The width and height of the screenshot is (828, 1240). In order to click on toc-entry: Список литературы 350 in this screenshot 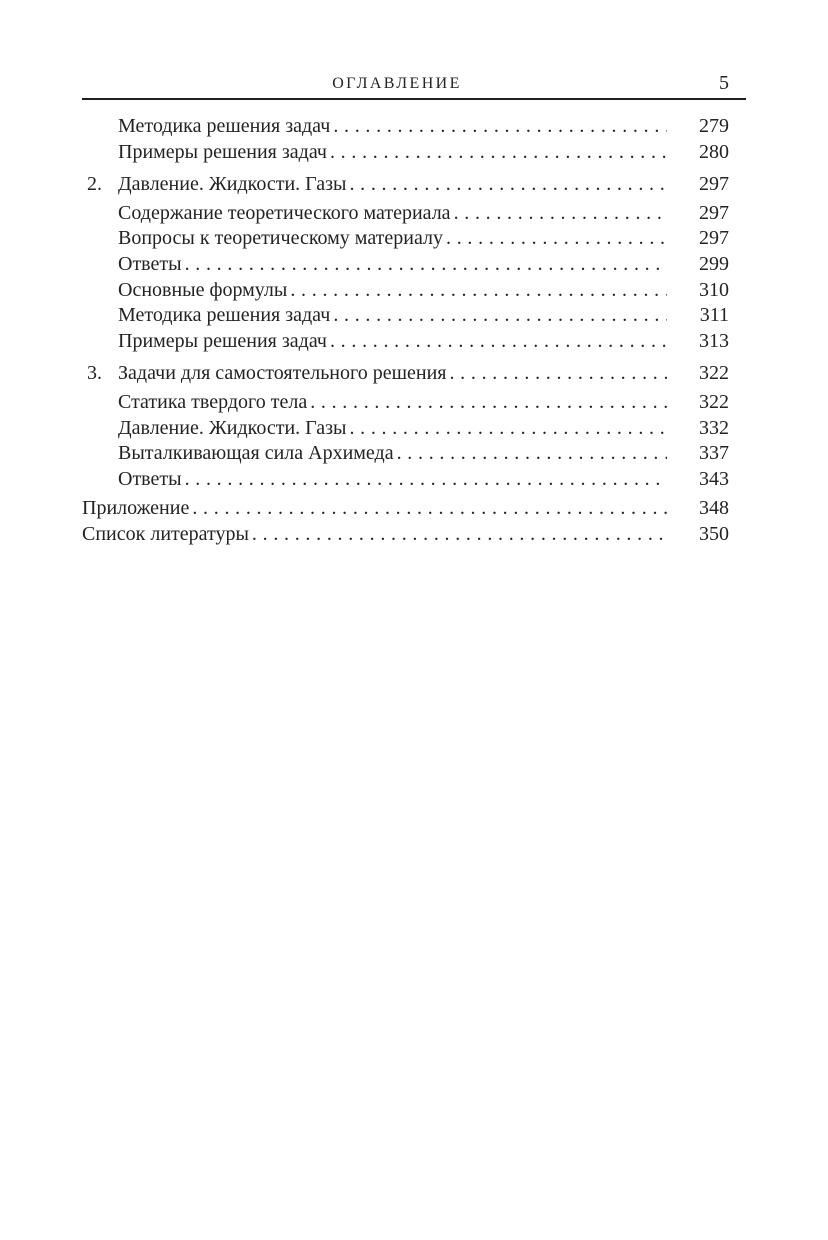, I will do `click(414, 535)`.